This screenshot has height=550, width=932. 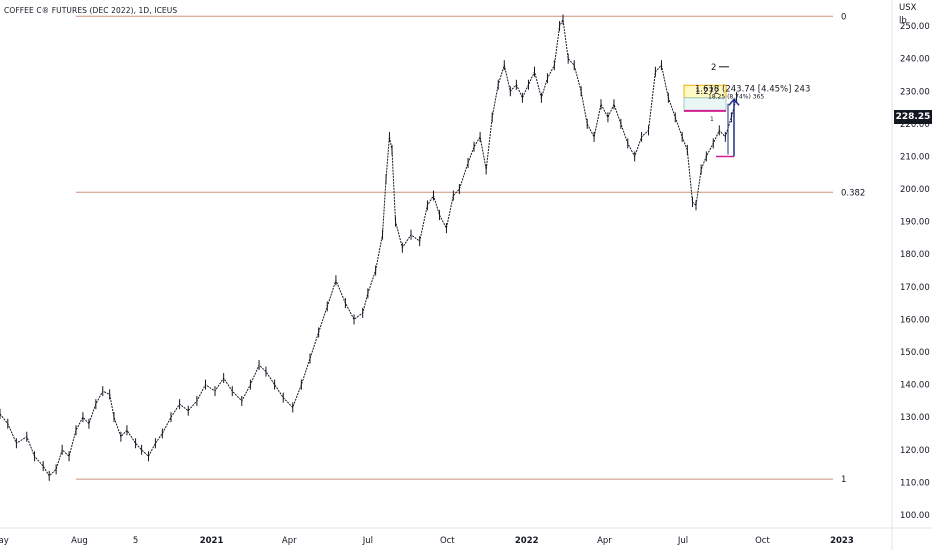 What do you see at coordinates (853, 193) in the screenshot?
I see `fib-level-label: 0.382` at bounding box center [853, 193].